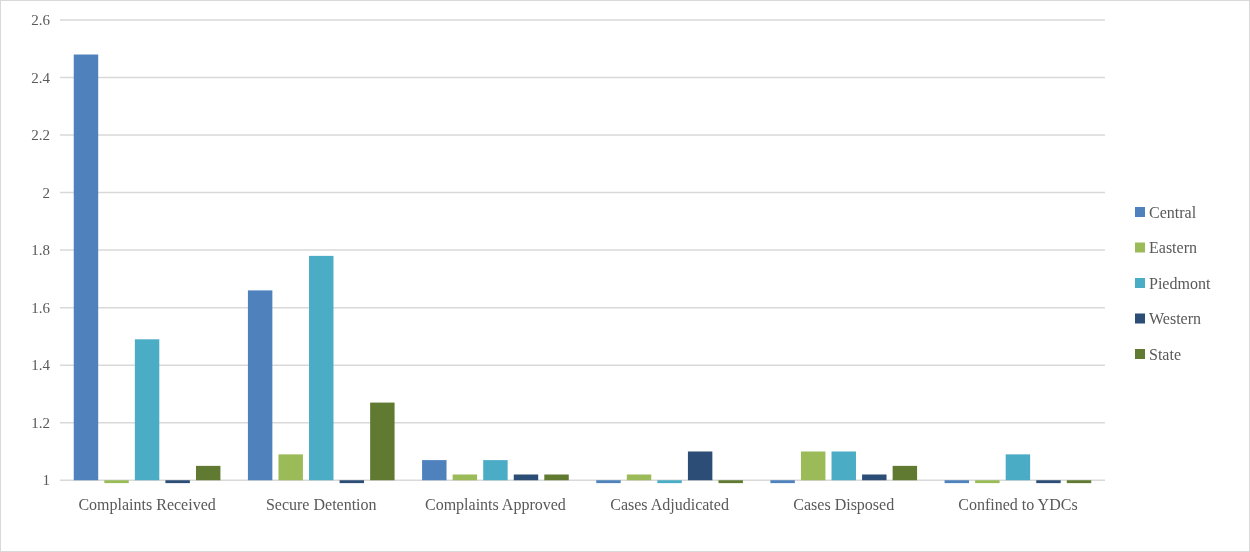 The height and width of the screenshot is (552, 1250). What do you see at coordinates (46, 480) in the screenshot?
I see `y-tick-label: 1` at bounding box center [46, 480].